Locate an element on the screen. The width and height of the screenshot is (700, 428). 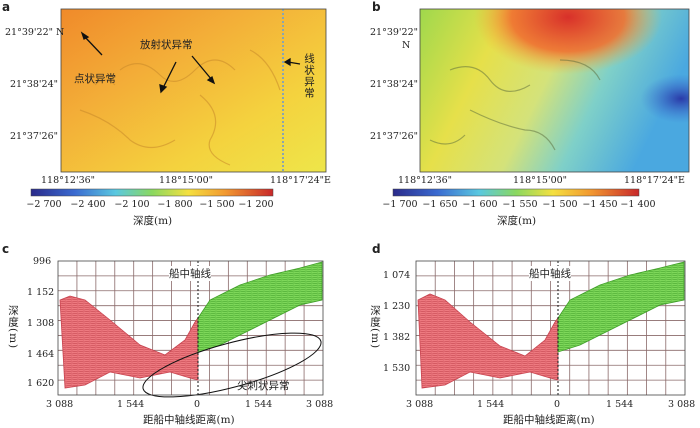
colorbar-a-label: −1 200 is located at coordinates (256, 204).